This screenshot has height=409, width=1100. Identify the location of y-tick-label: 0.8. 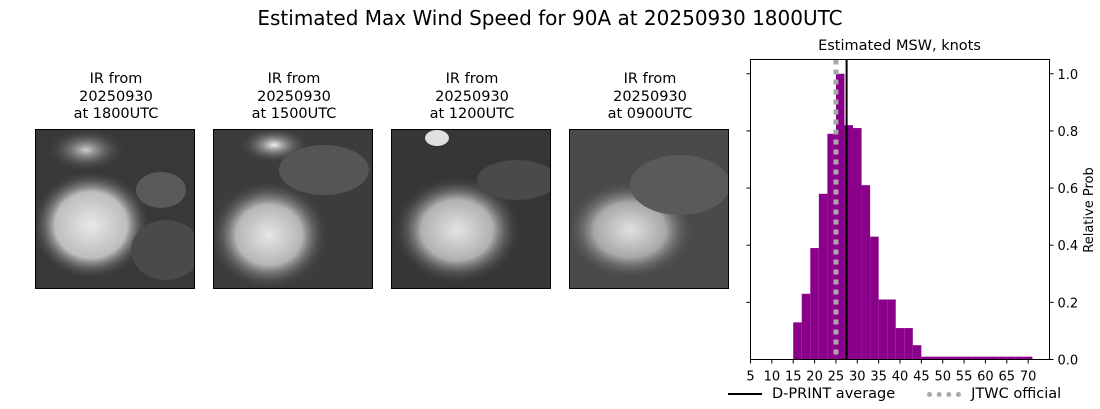
(1068, 132).